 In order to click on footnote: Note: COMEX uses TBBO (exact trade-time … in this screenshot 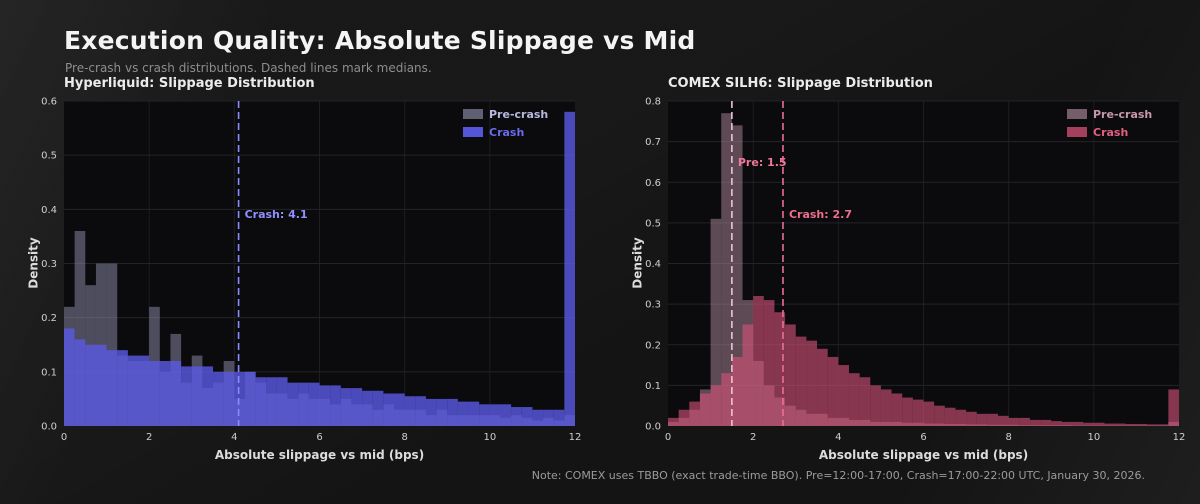, I will do `click(838, 475)`.